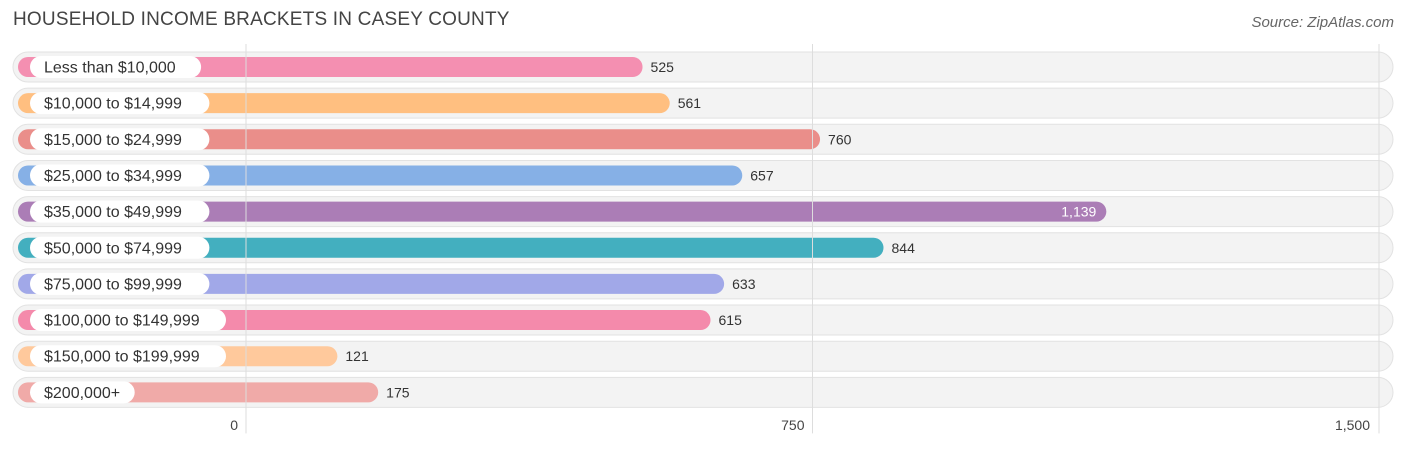 This screenshot has height=449, width=1406. Describe the element at coordinates (731, 320) in the screenshot. I see `value-label: 615` at that location.